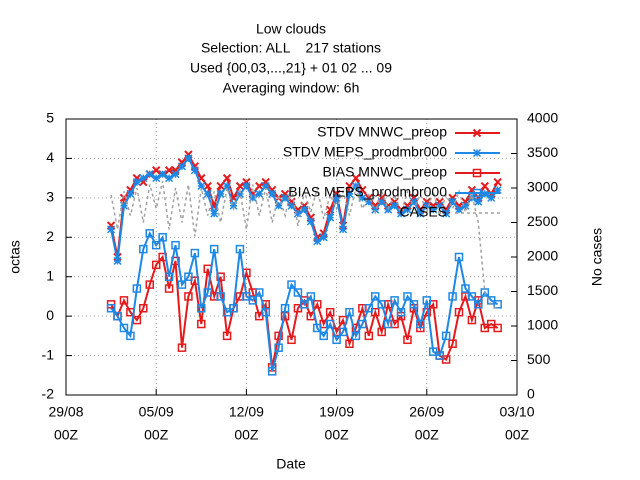 This screenshot has height=480, width=640. What do you see at coordinates (531, 394) in the screenshot?
I see `y2-tick-label: 0` at bounding box center [531, 394].